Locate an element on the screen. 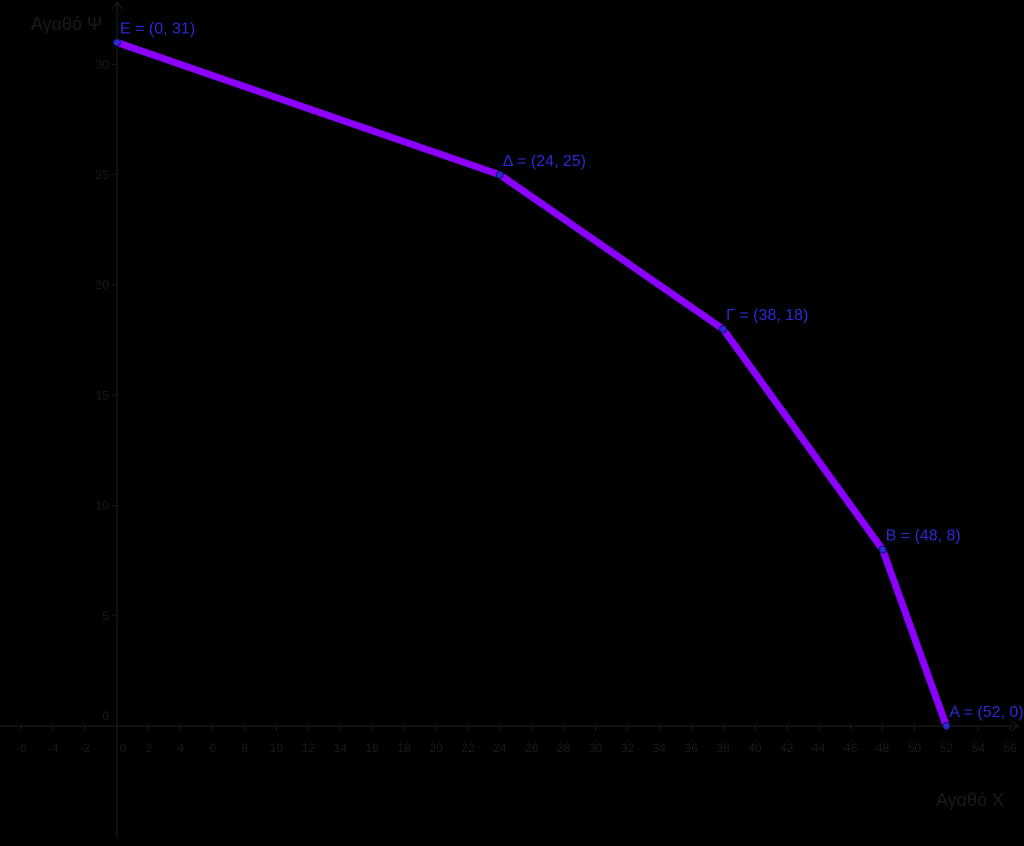 Image resolution: width=1024 pixels, height=846 pixels. x-tick-label: 24 is located at coordinates (500, 748).